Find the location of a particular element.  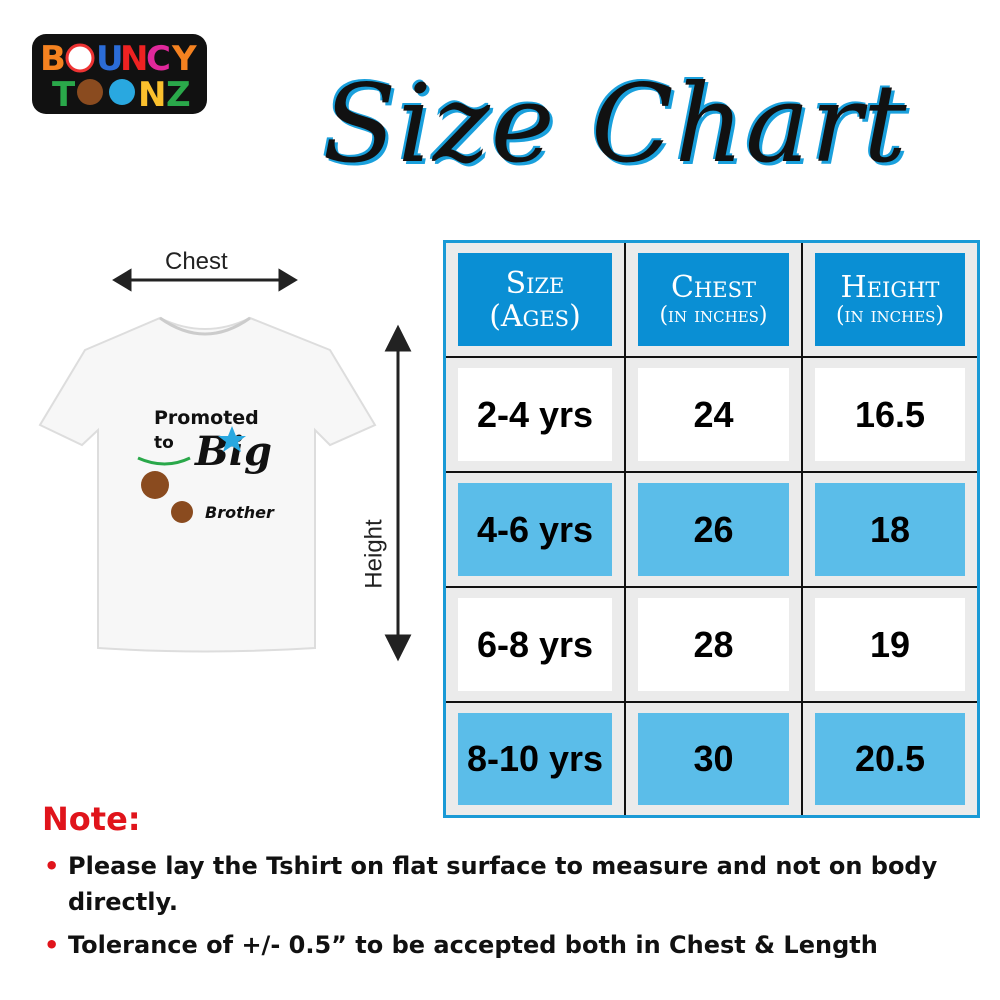

svg-text: Y is located at coordinates (184, 59).